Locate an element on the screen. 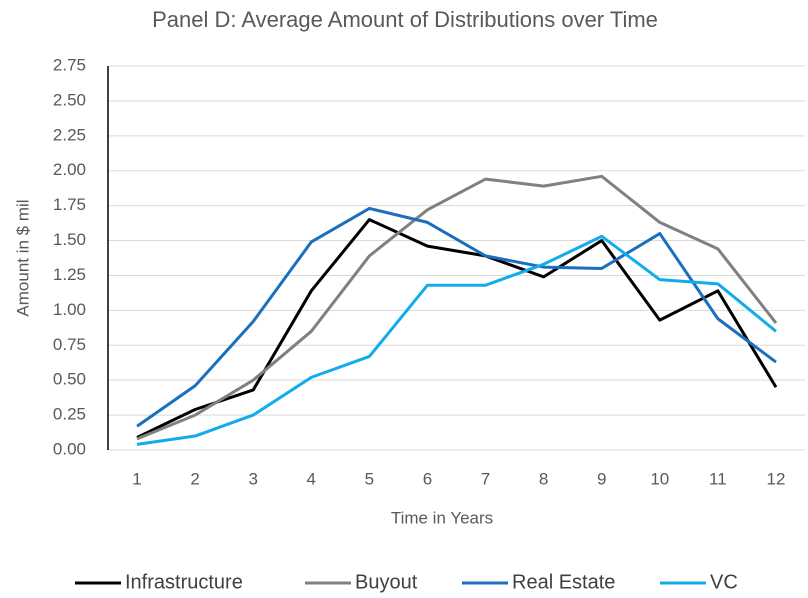 Image resolution: width=808 pixels, height=598 pixels. x-tick-label: 3 is located at coordinates (252, 478).